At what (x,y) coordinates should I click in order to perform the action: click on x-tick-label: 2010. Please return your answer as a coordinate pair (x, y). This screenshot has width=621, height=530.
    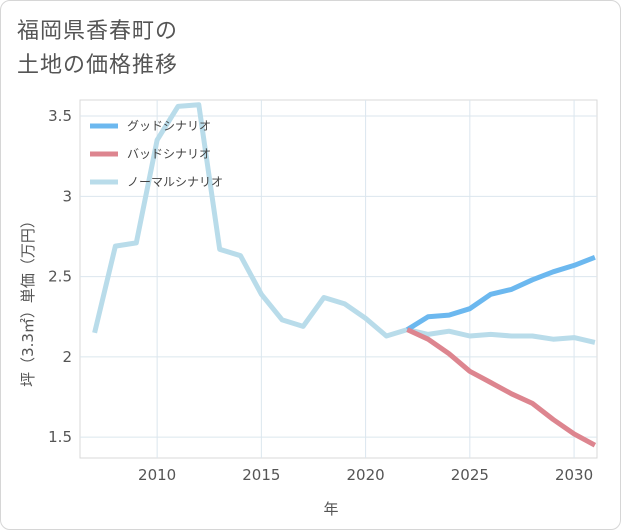
    Looking at the image, I should click on (157, 475).